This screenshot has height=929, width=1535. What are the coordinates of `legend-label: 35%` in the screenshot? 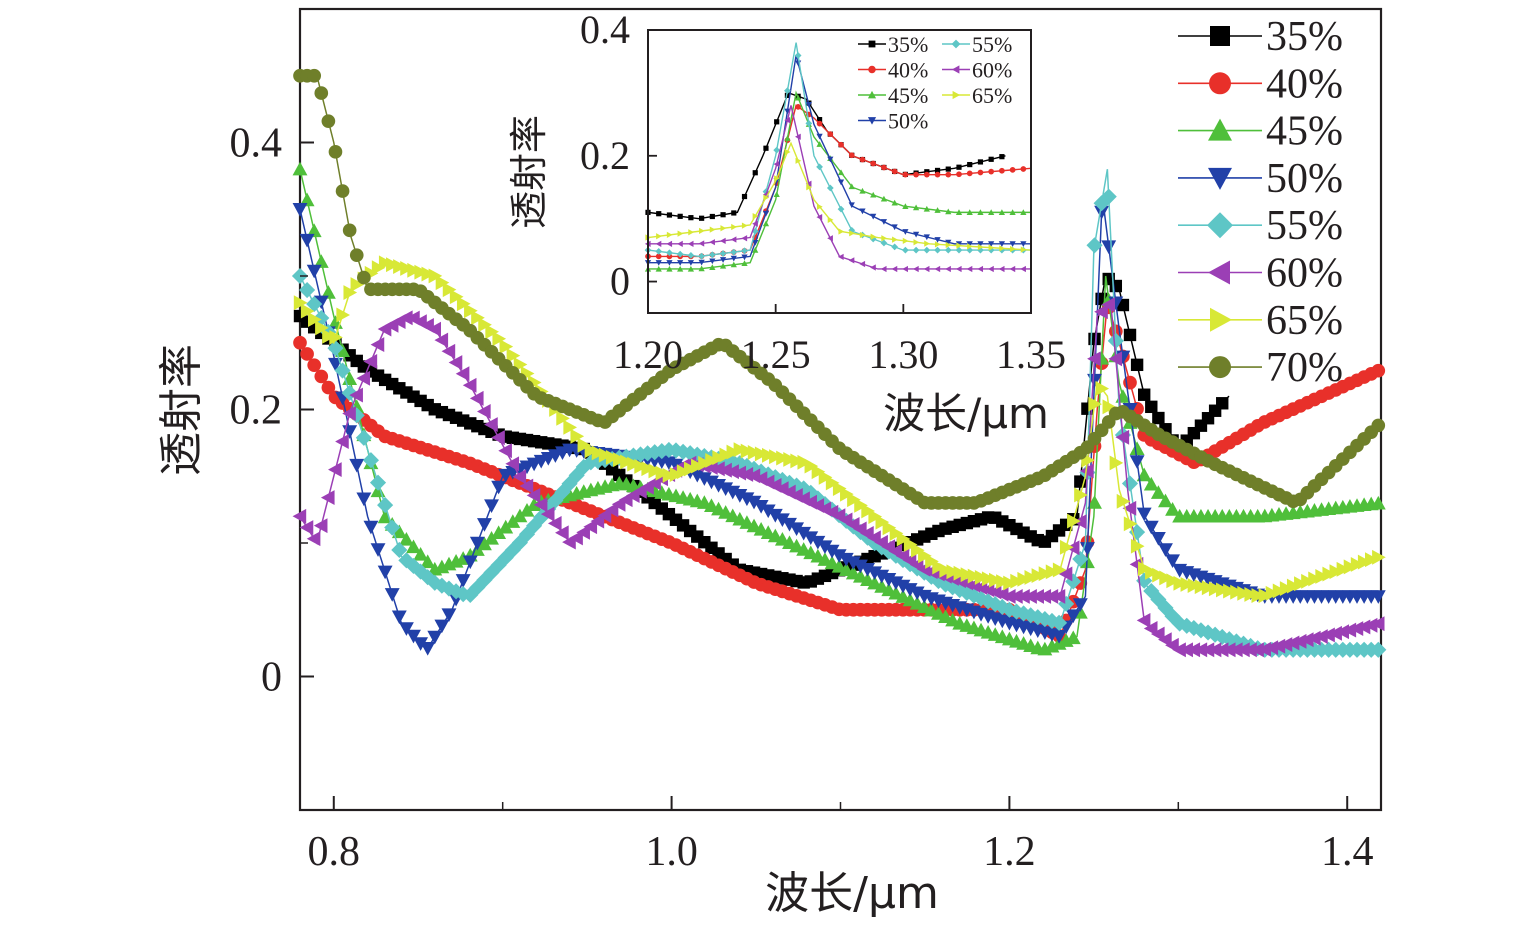 It's located at (1304, 37).